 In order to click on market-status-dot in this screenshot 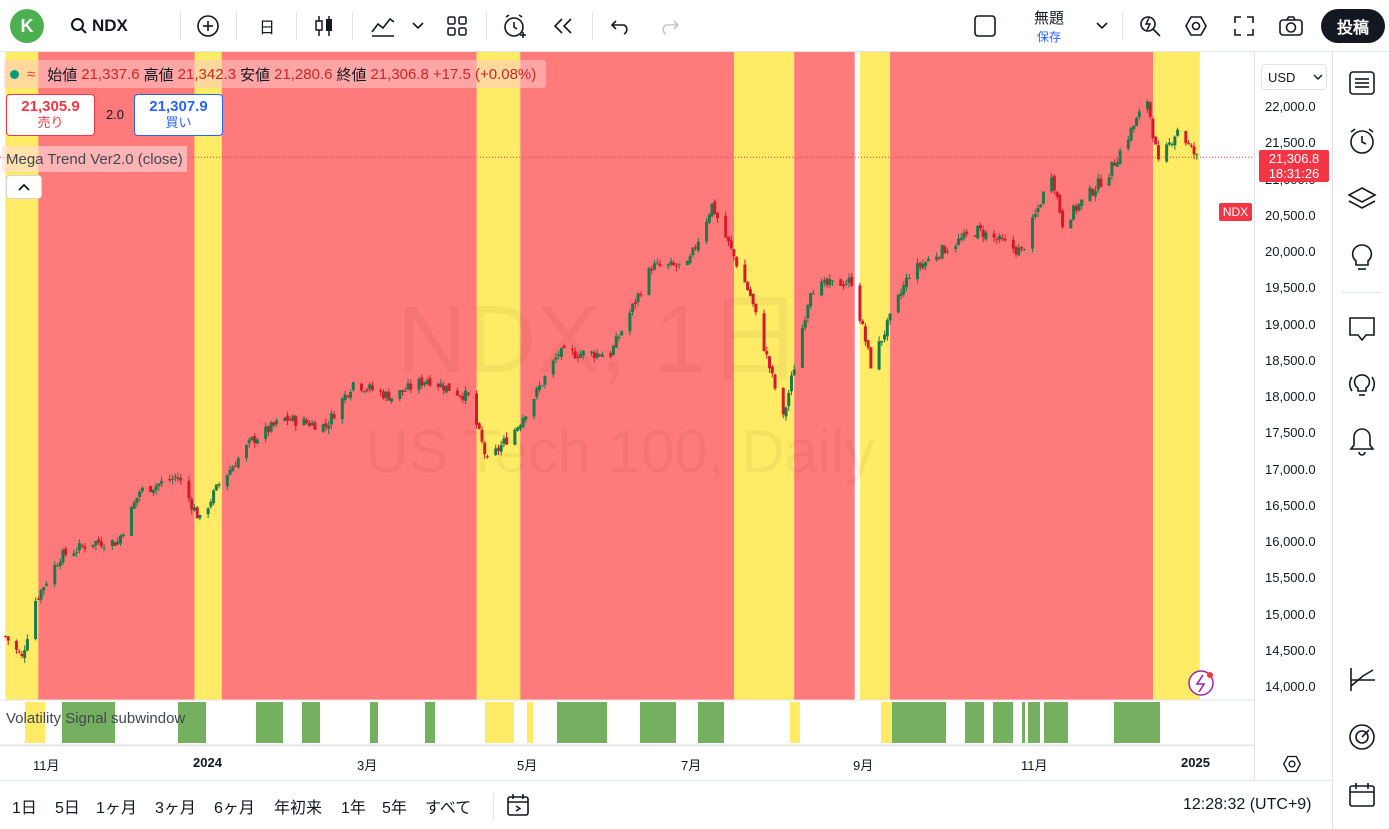, I will do `click(14, 74)`.